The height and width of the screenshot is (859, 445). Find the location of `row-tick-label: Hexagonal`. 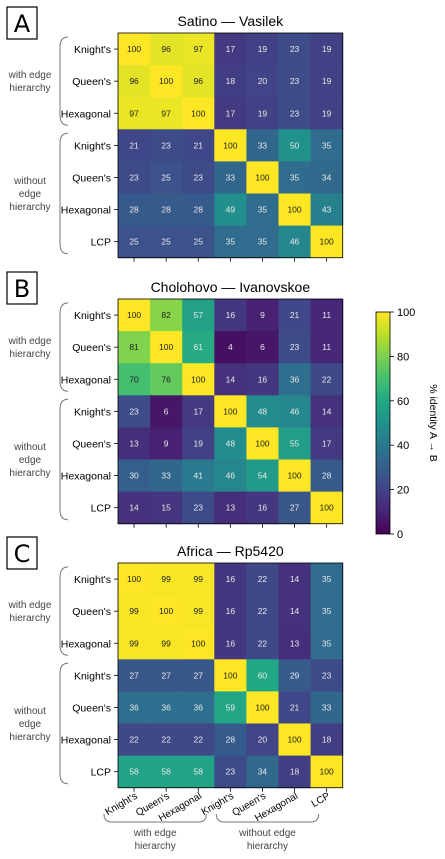

row-tick-label: Hexagonal is located at coordinates (86, 644).